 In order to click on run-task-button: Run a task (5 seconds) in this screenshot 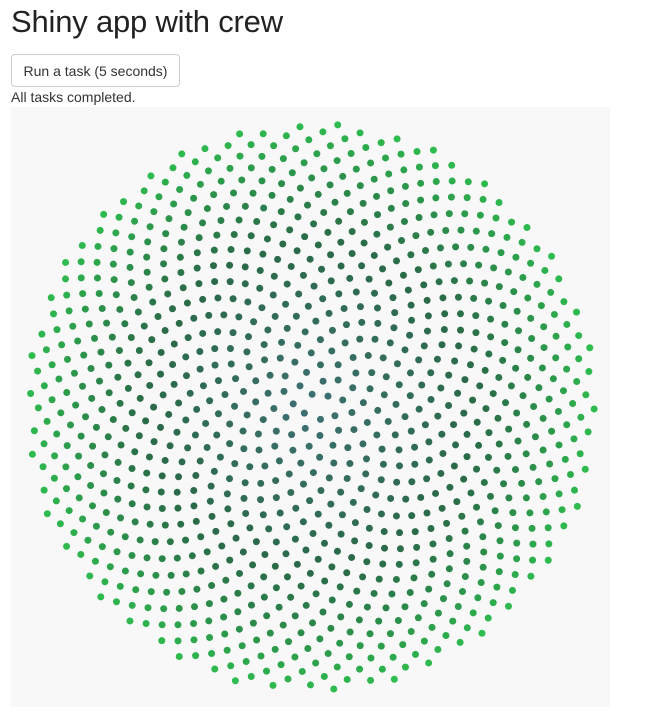, I will do `click(95, 70)`.